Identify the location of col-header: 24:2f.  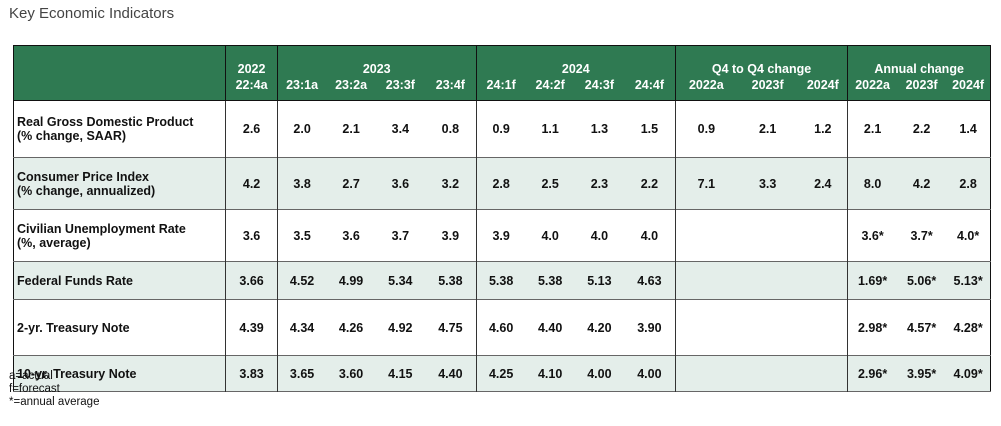
(550, 89).